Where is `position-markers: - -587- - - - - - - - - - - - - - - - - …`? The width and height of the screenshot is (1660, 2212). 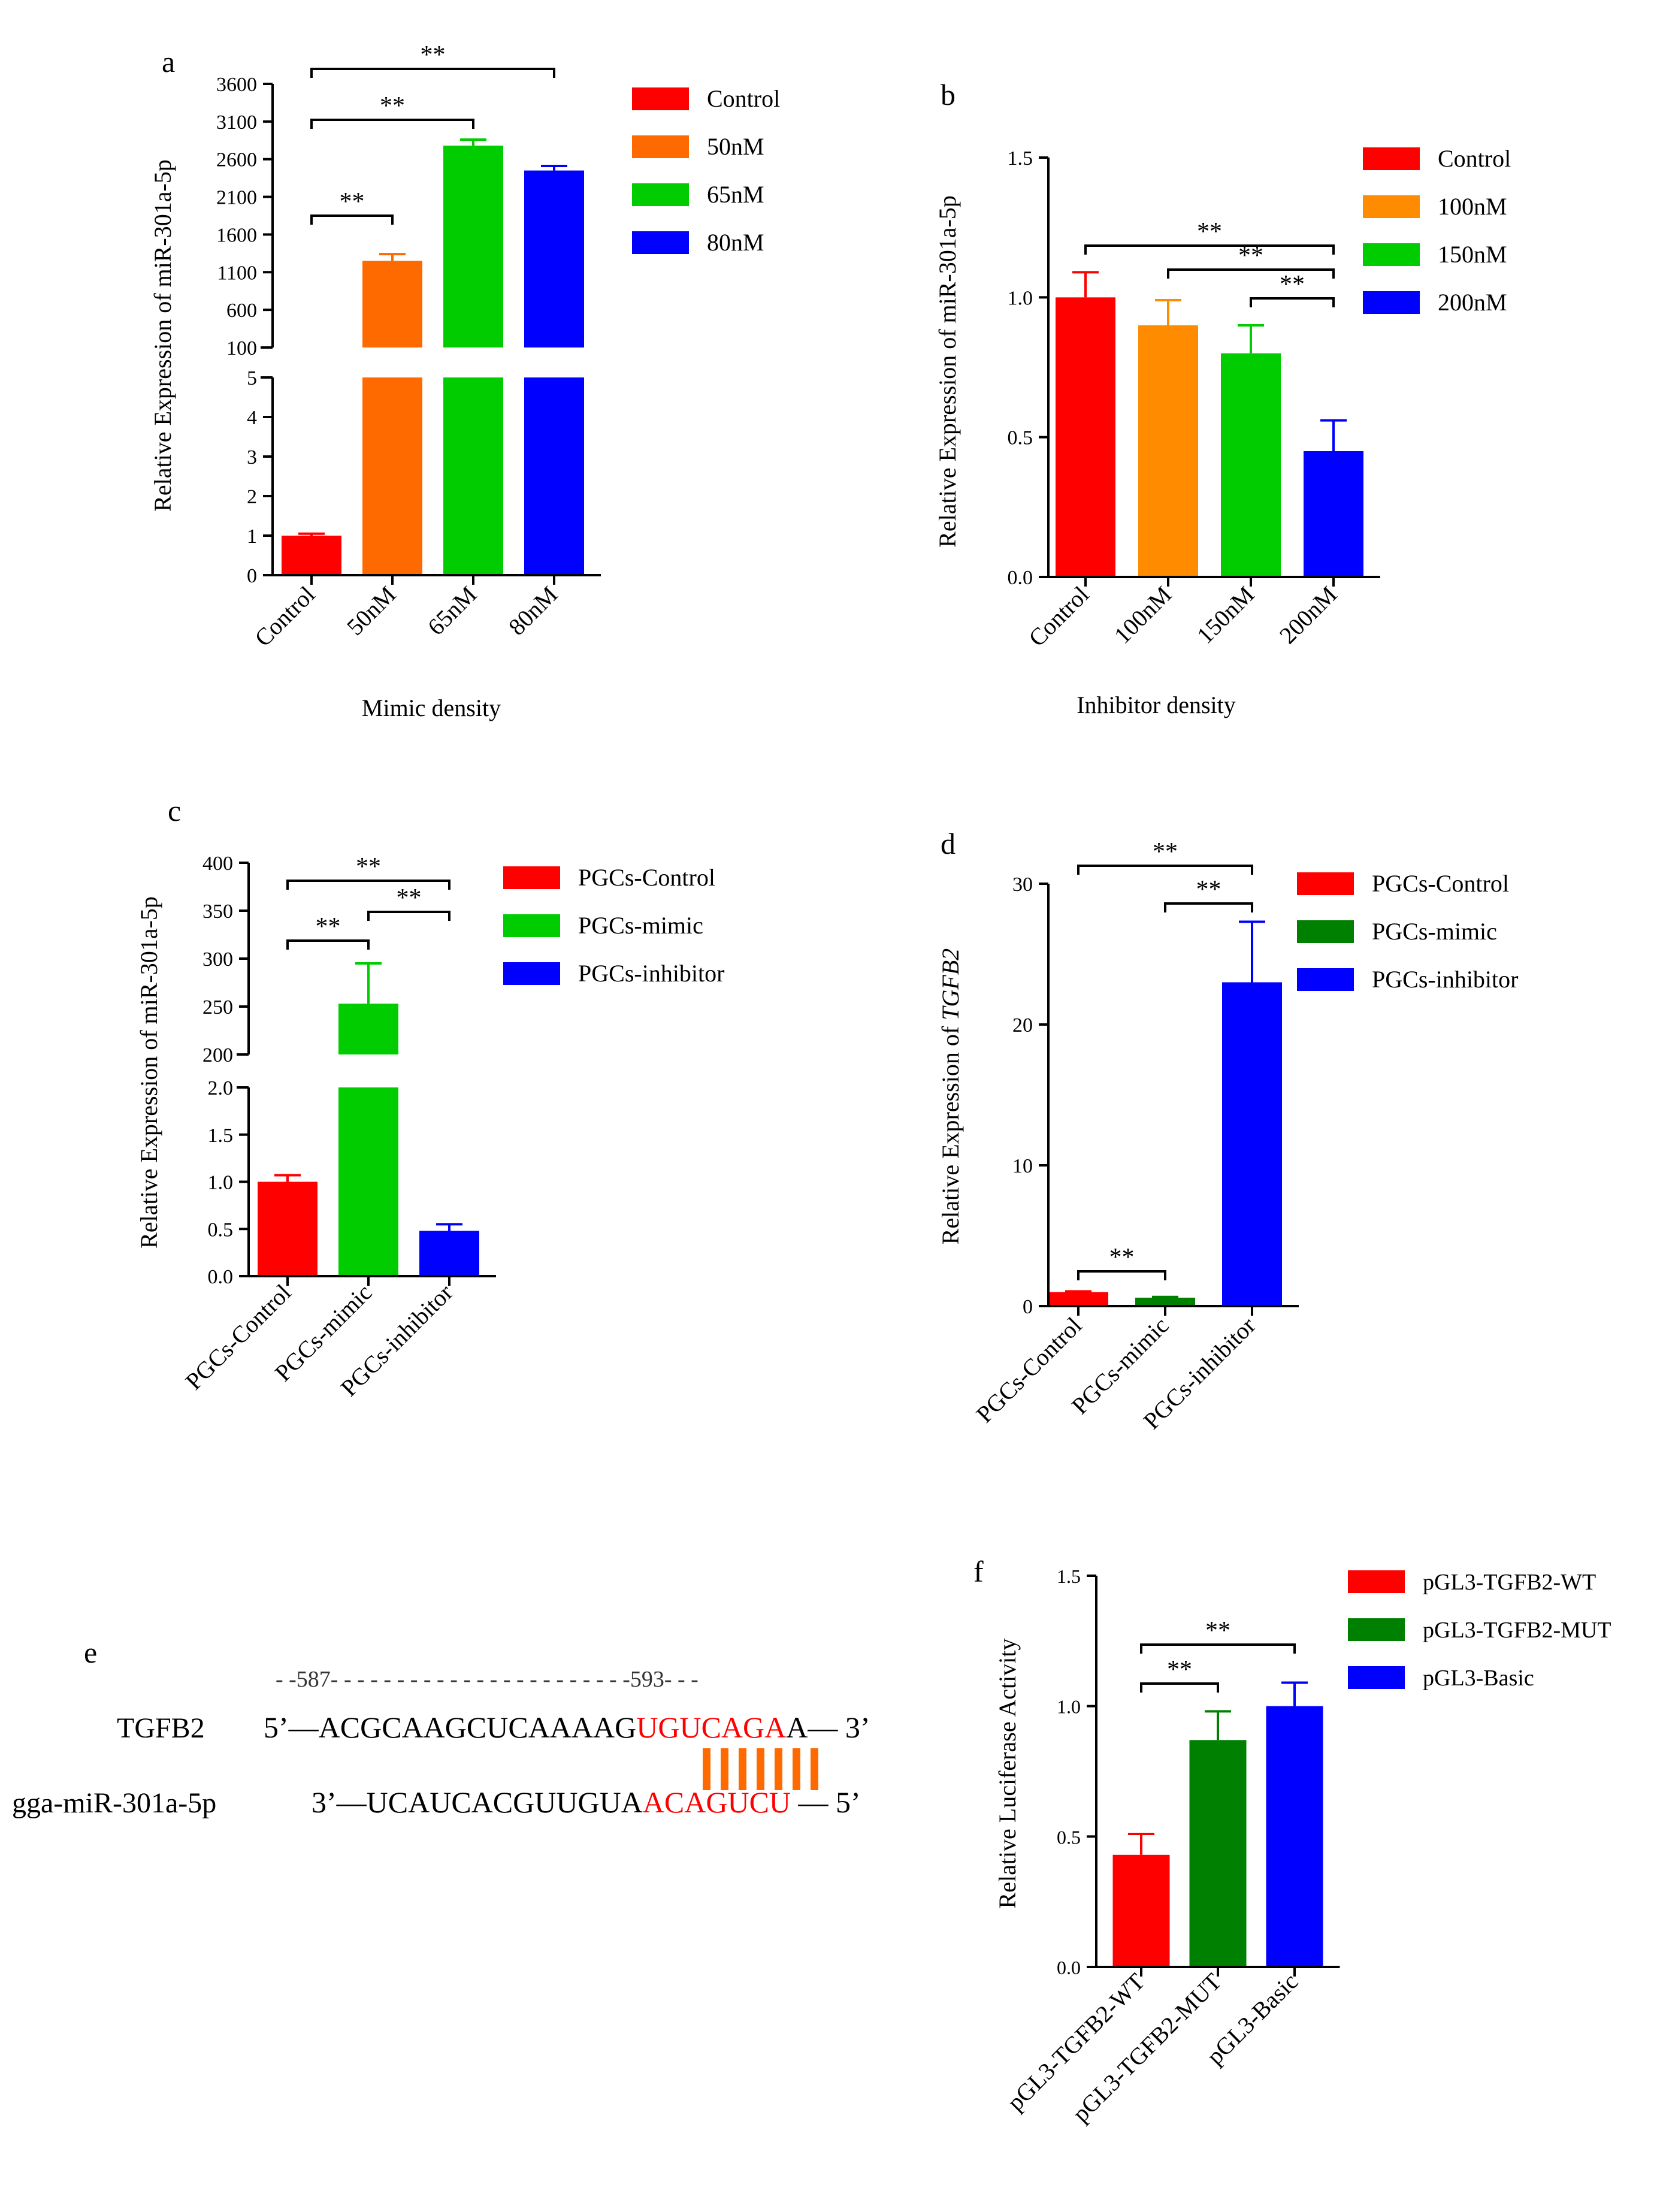
position-markers: - -587- - - - - - - - - - - - - - - - - … is located at coordinates (488, 1680).